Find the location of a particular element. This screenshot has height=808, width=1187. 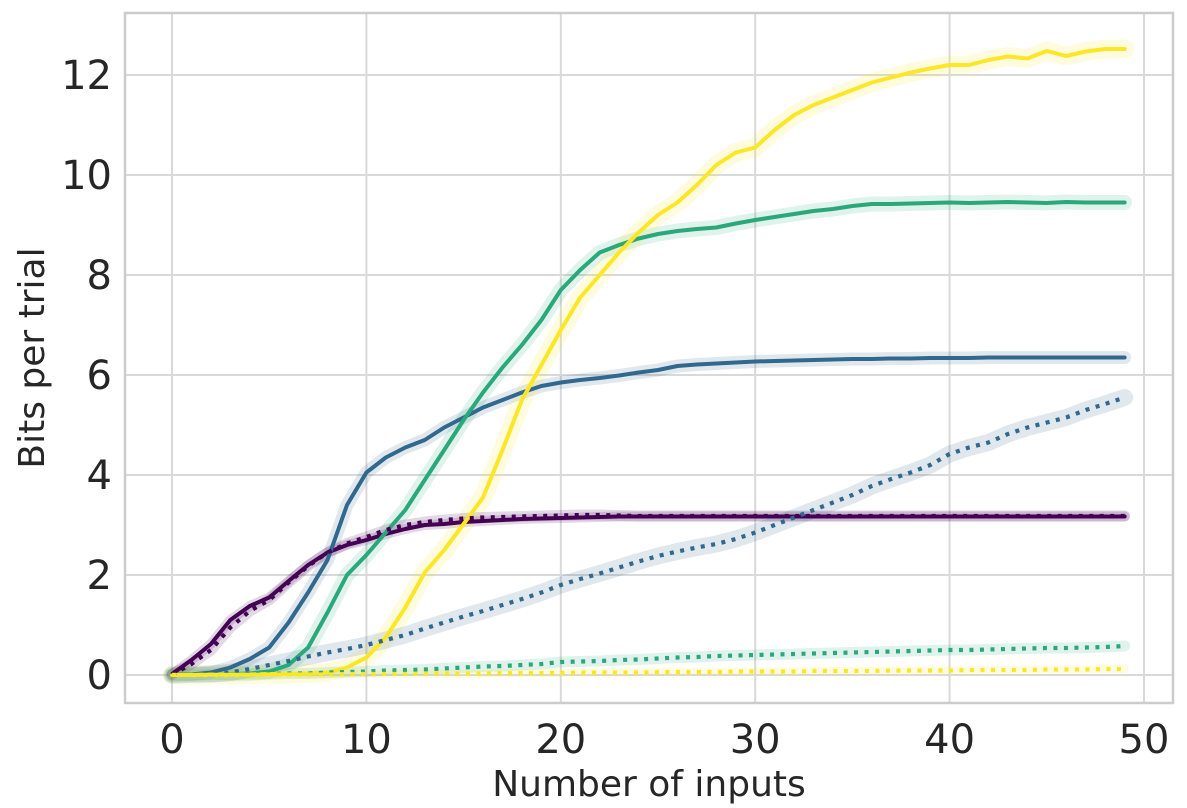

y-tick-label: 12 is located at coordinates (86, 76).